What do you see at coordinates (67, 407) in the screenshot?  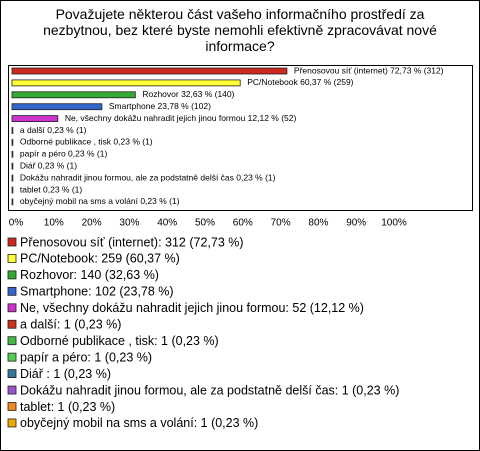 I see `legend-label: tablet: 1 (0,23 %)` at bounding box center [67, 407].